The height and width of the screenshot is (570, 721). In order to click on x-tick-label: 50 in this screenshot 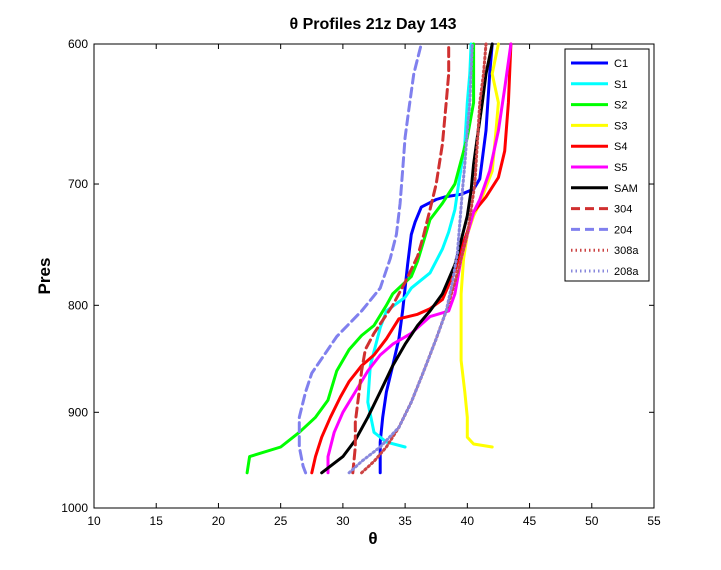, I will do `click(592, 521)`.